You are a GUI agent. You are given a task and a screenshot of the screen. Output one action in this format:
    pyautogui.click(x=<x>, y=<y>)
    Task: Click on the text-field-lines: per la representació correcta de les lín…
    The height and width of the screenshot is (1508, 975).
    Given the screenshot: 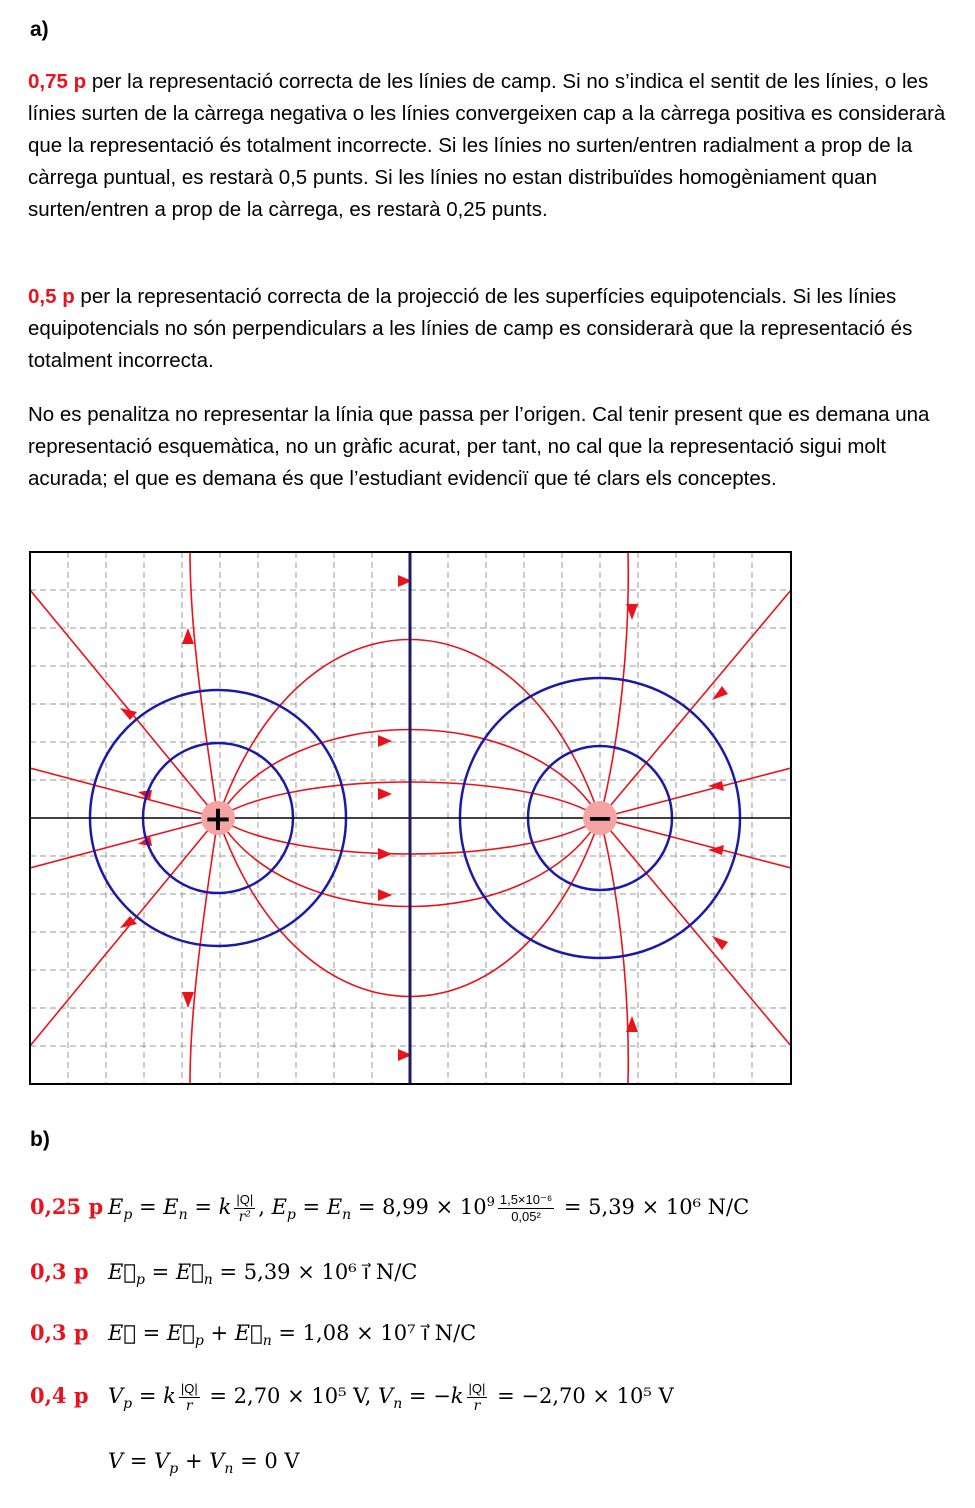 What is the action you would take?
    pyautogui.click(x=487, y=145)
    